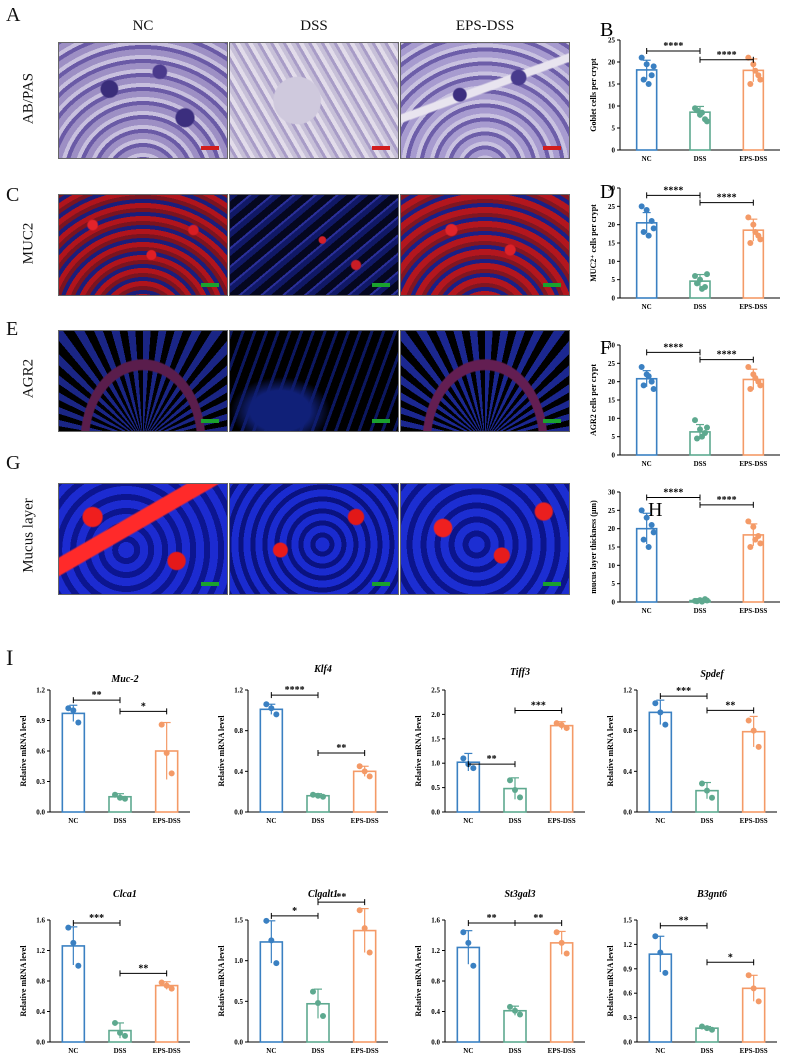  Describe the element at coordinates (612, 364) in the screenshot. I see `y-tick-label: 25` at that location.